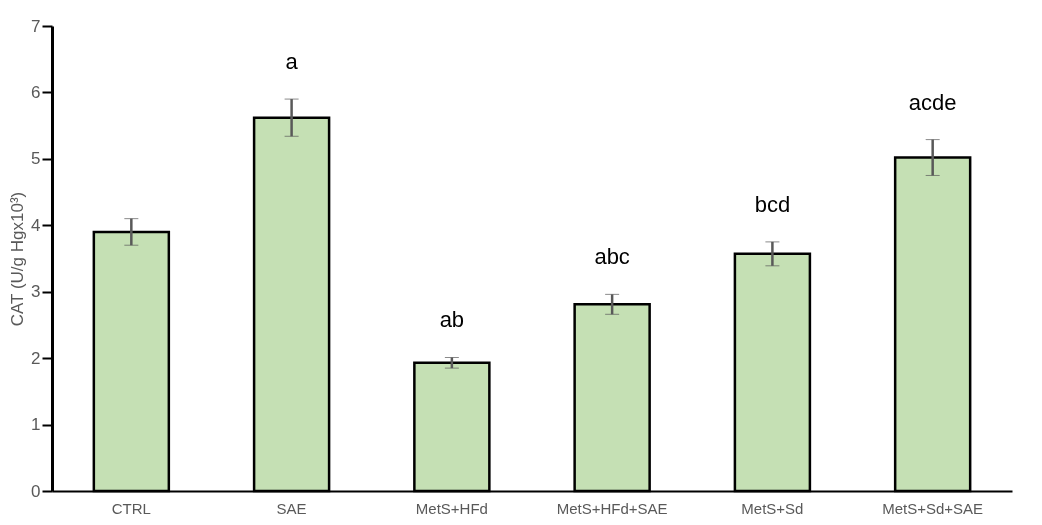  I want to click on annotation: abc, so click(612, 257).